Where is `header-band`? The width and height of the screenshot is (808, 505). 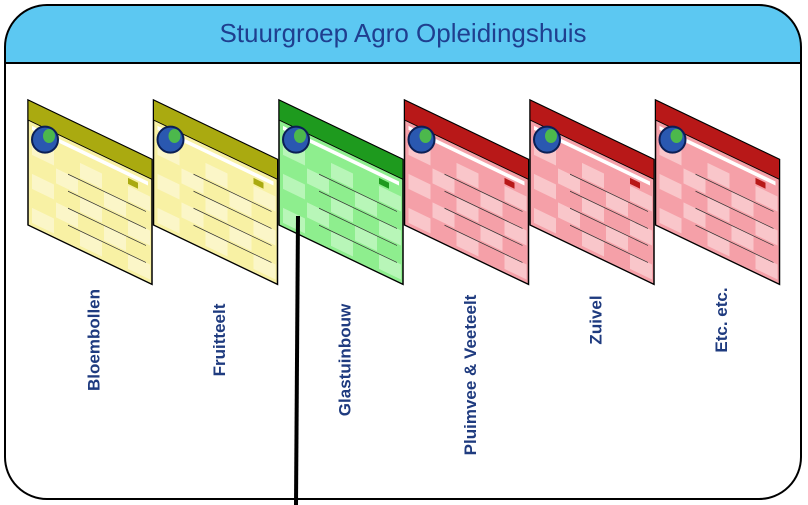 header-band is located at coordinates (403, 34).